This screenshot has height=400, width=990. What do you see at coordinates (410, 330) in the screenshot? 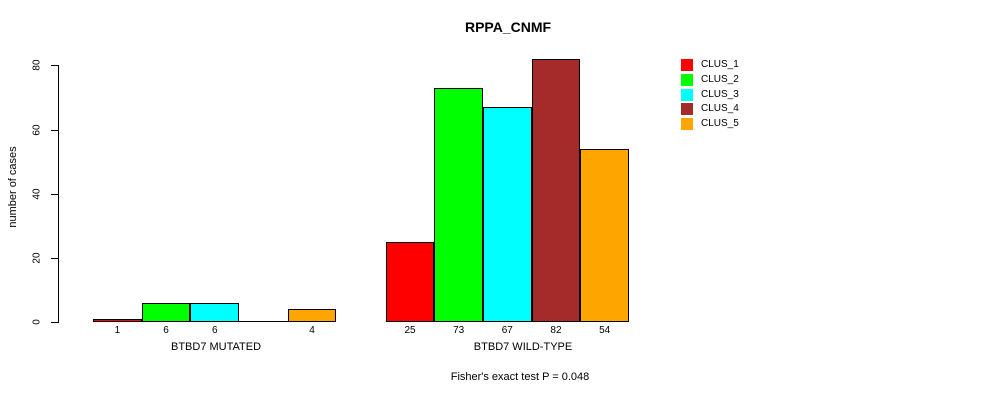
I see `bar-value-label: 25` at bounding box center [410, 330].